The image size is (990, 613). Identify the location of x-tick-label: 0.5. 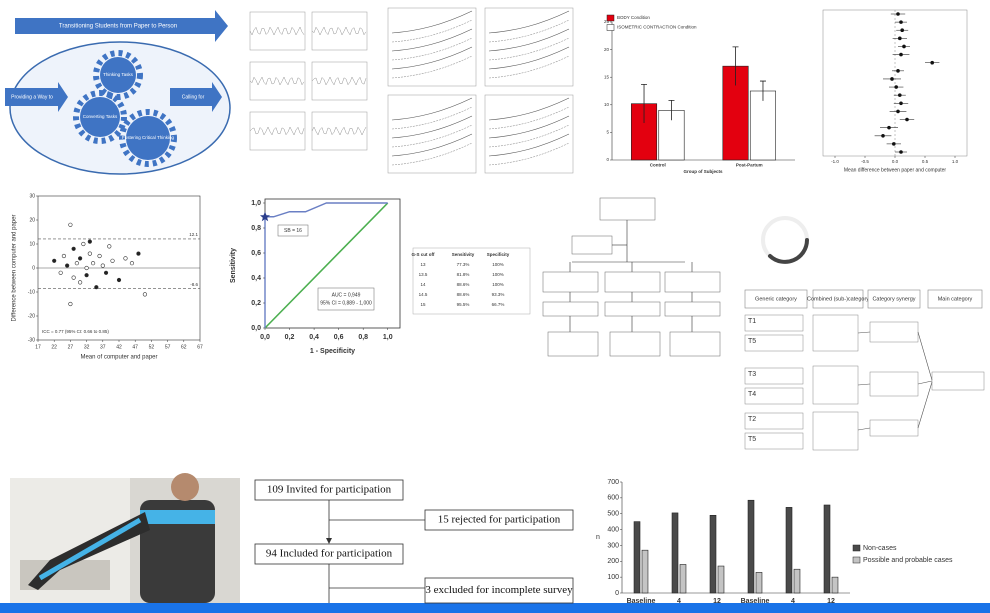
(925, 161).